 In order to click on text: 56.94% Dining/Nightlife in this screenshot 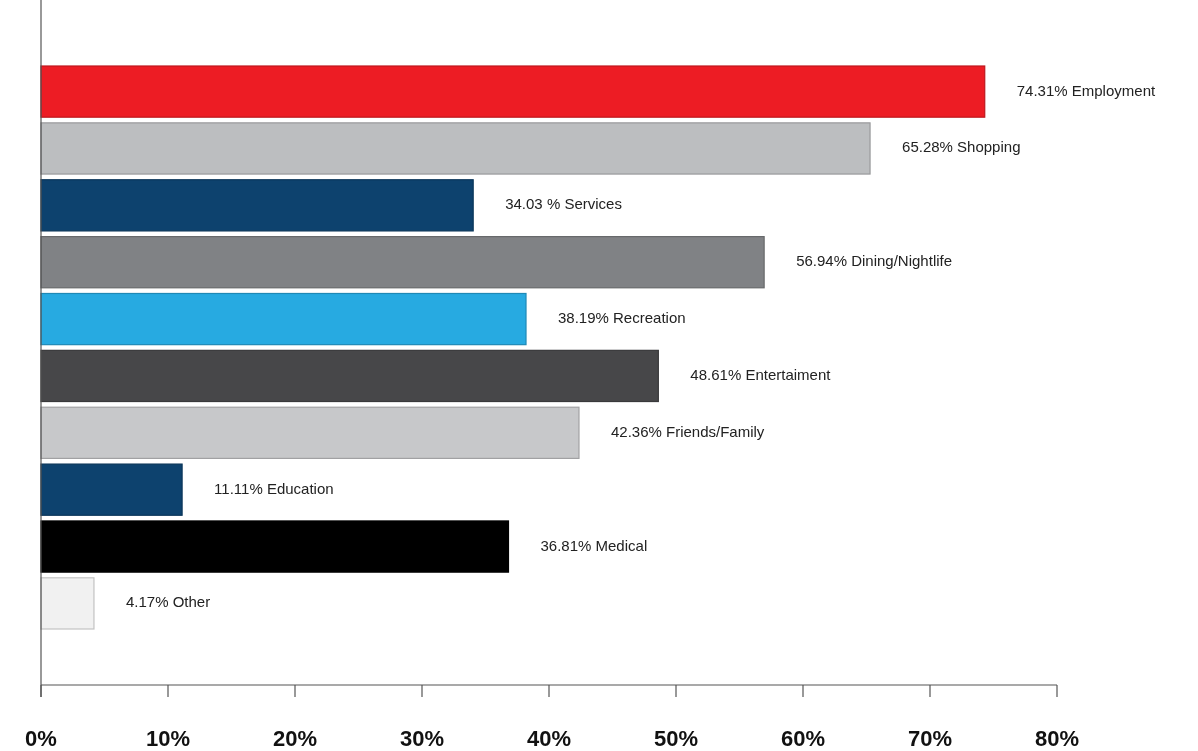, I will do `click(874, 261)`.